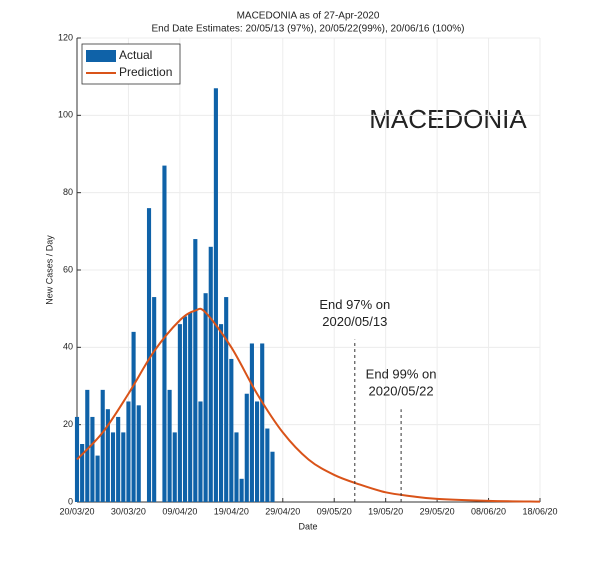 The width and height of the screenshot is (592, 568). I want to click on legend-label: Prediction, so click(145, 72).